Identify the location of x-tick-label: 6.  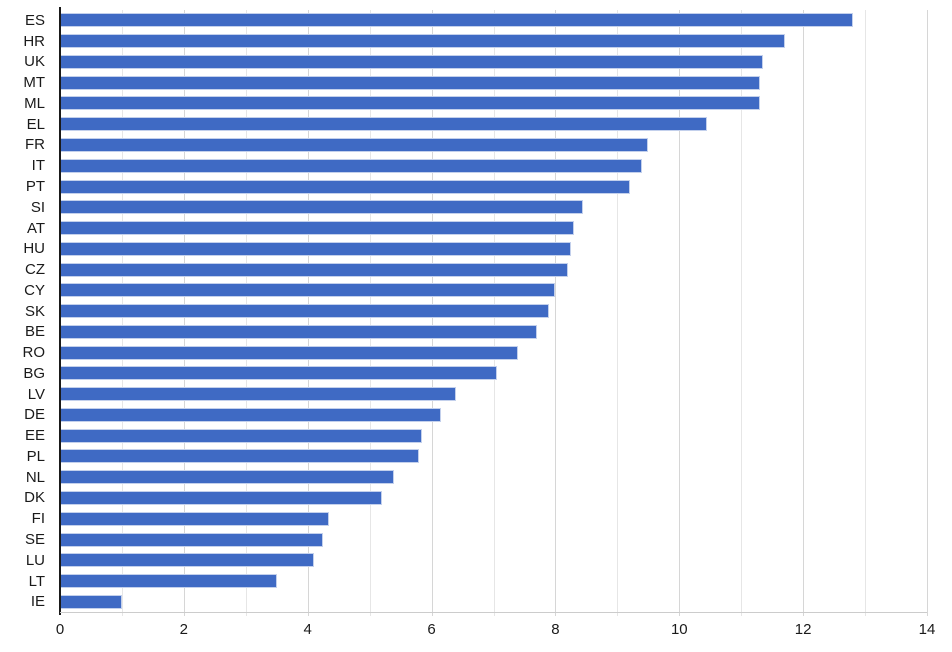
(431, 629).